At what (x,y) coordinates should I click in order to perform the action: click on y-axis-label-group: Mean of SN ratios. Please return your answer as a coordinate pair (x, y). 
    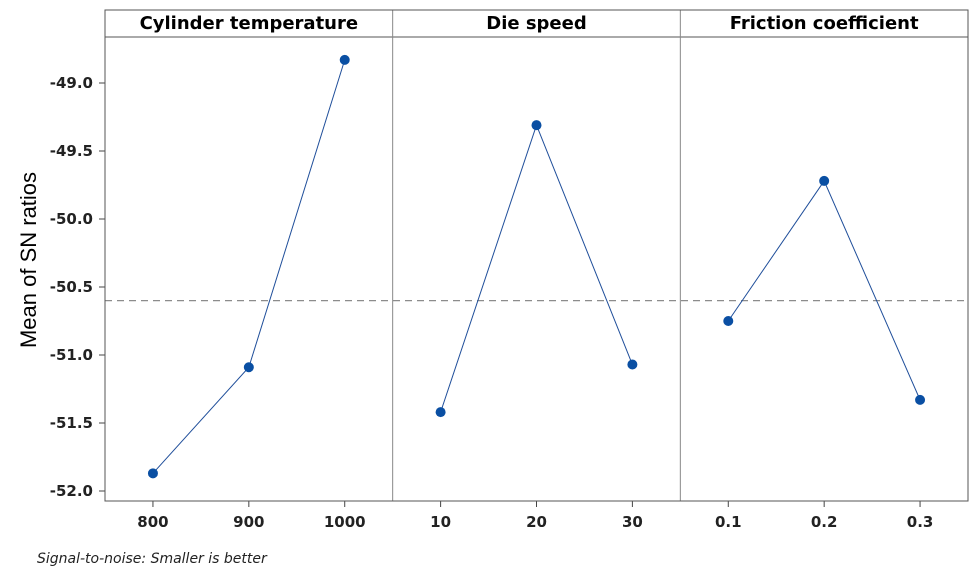
    Looking at the image, I should click on (28, 260).